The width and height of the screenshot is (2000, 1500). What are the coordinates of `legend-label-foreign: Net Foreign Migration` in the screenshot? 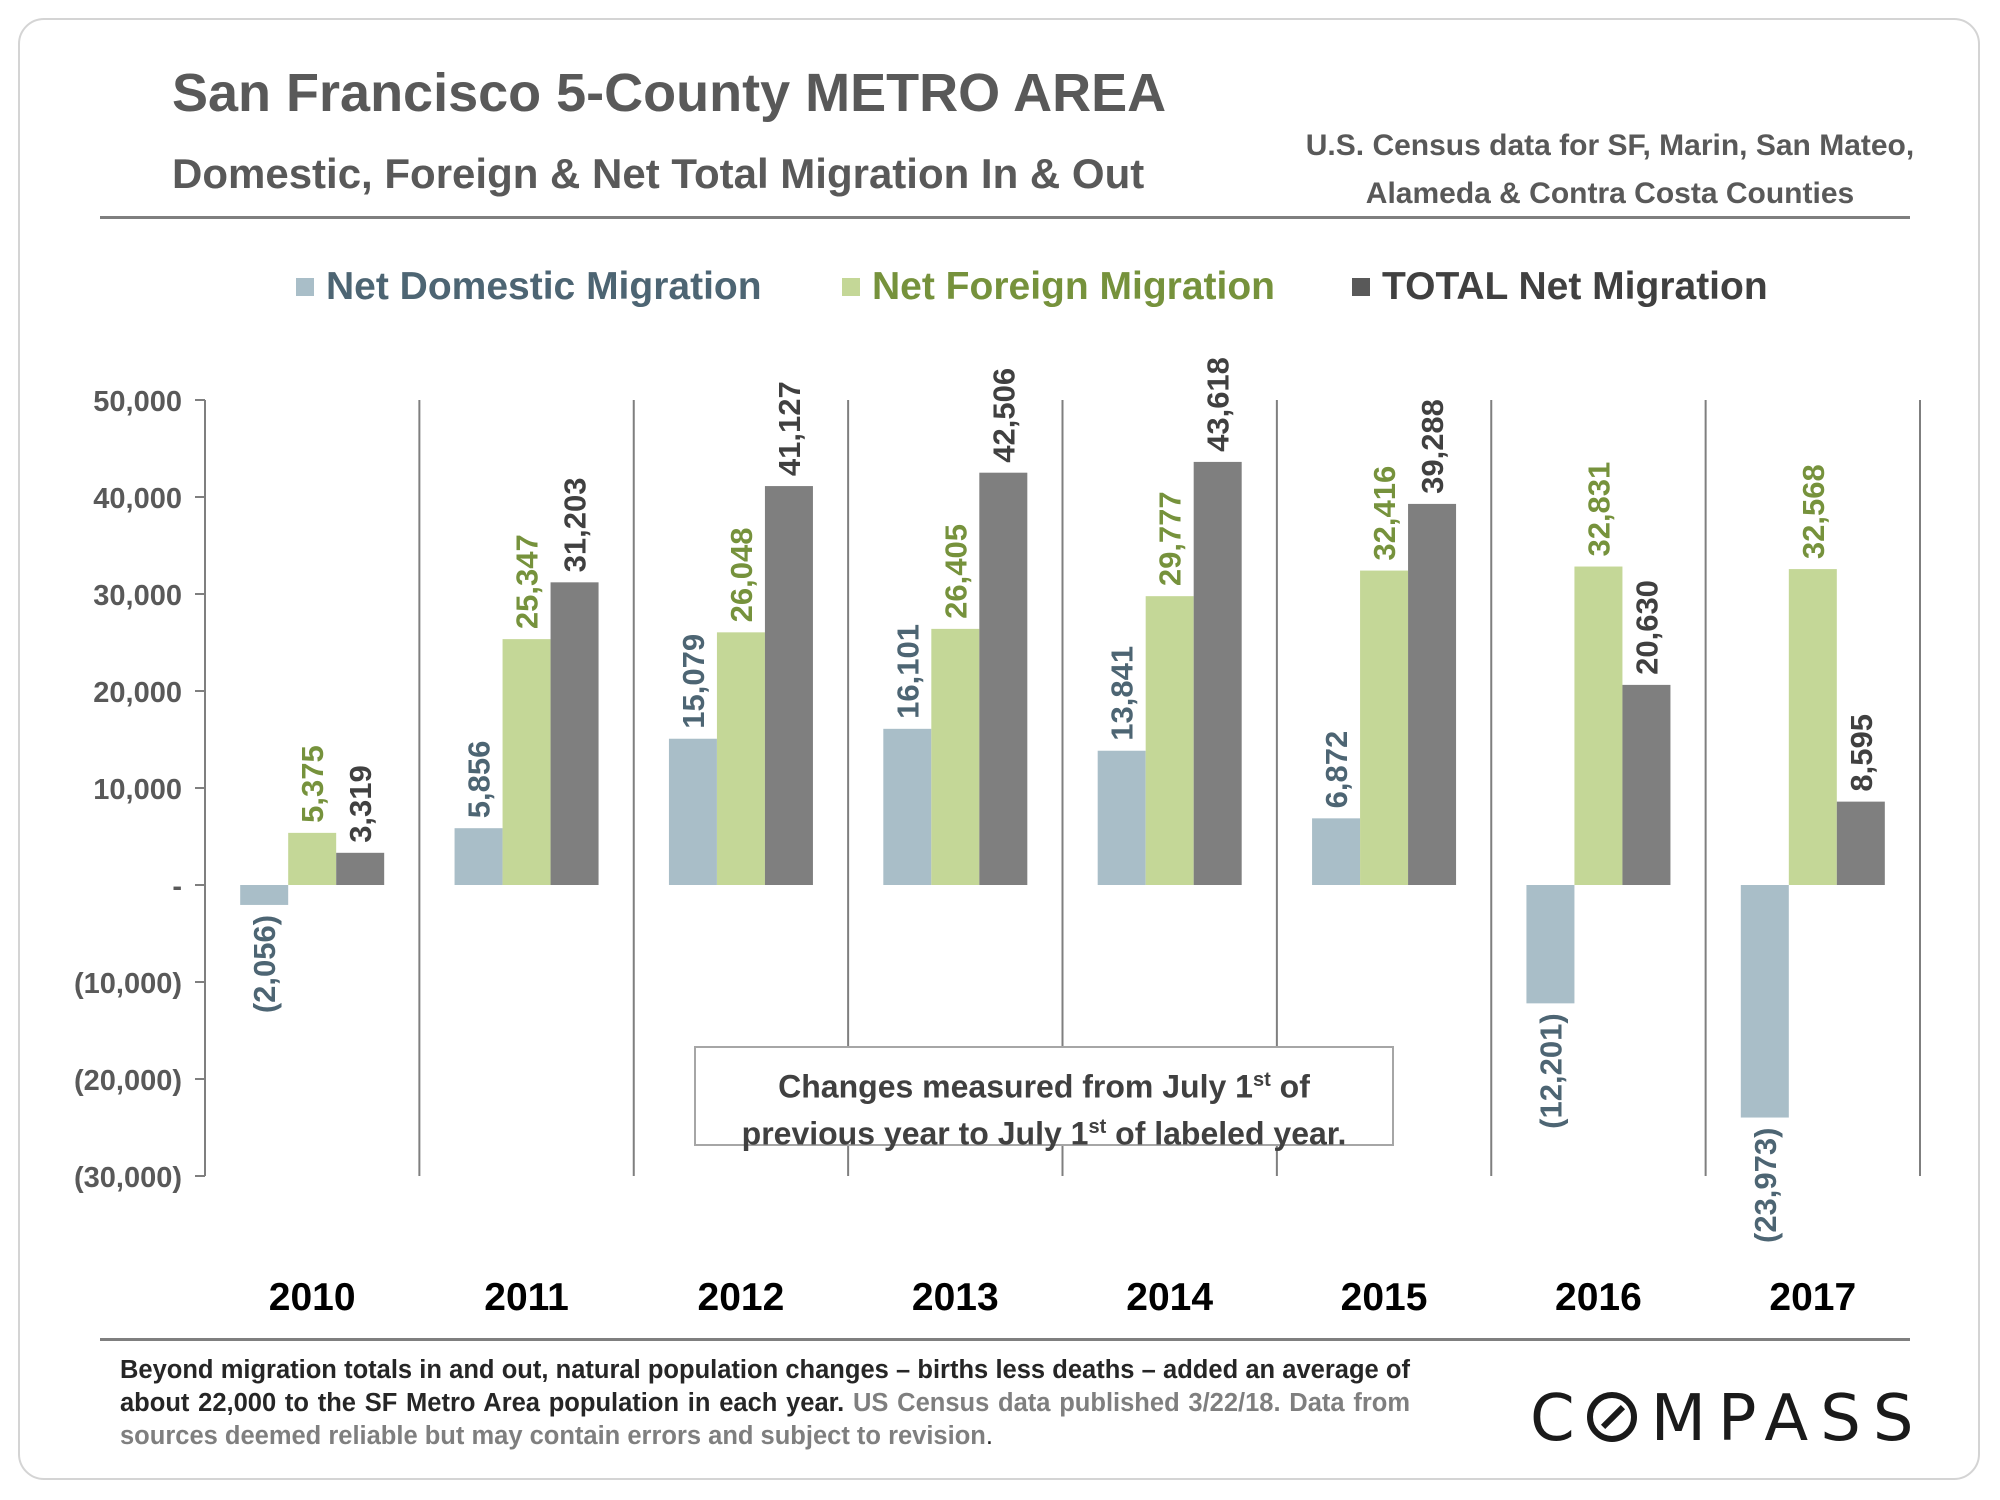 It's located at (1073, 286).